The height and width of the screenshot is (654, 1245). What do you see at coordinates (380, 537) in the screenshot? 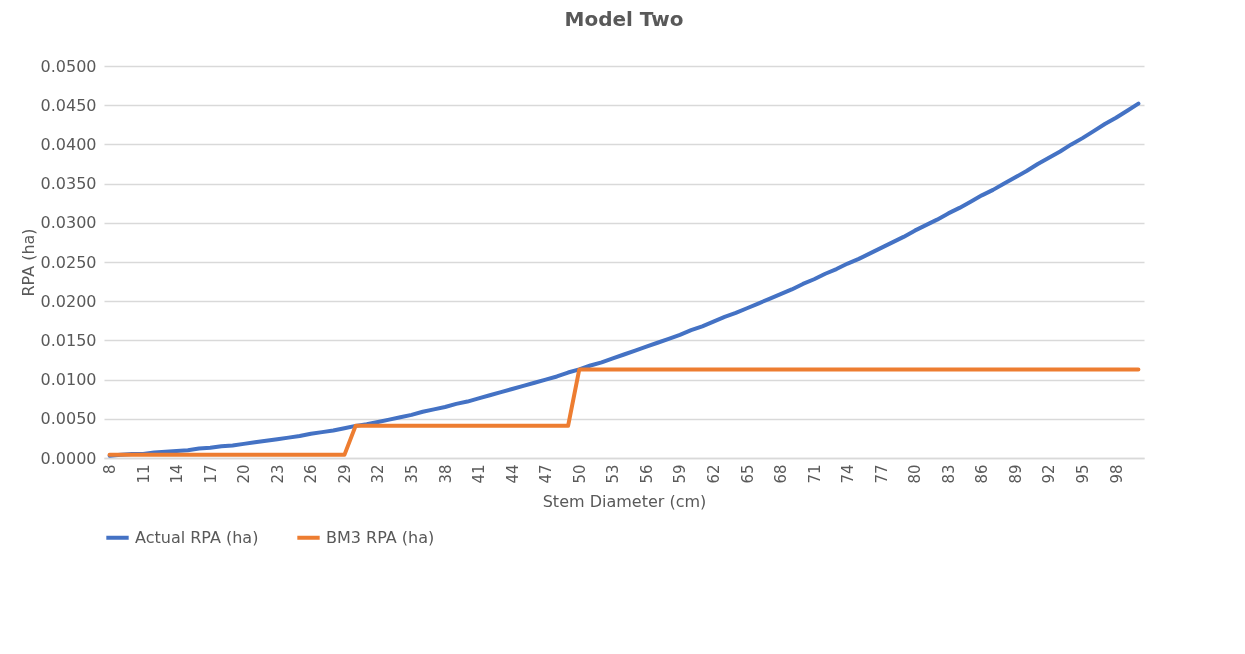
I see `legend-label: BM3 RPA (ha)` at bounding box center [380, 537].